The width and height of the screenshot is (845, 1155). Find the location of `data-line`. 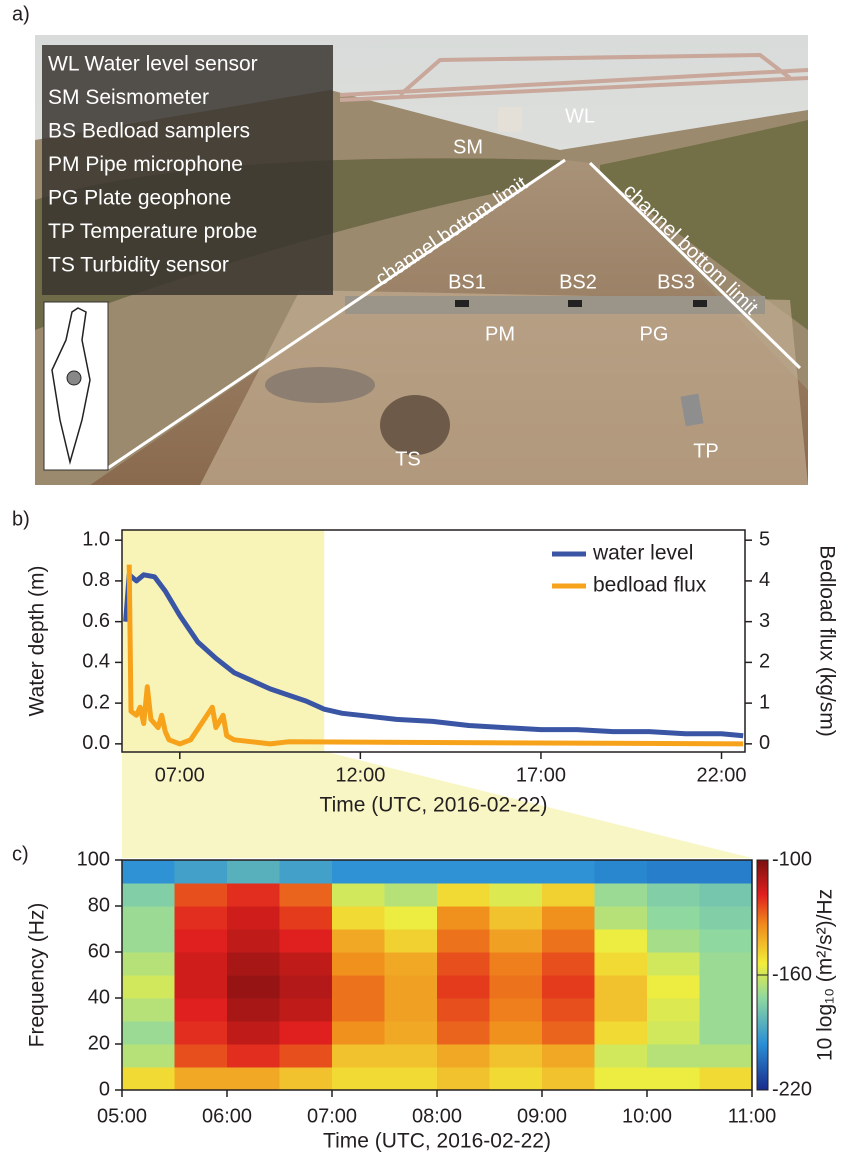

data-line is located at coordinates (435, 655).